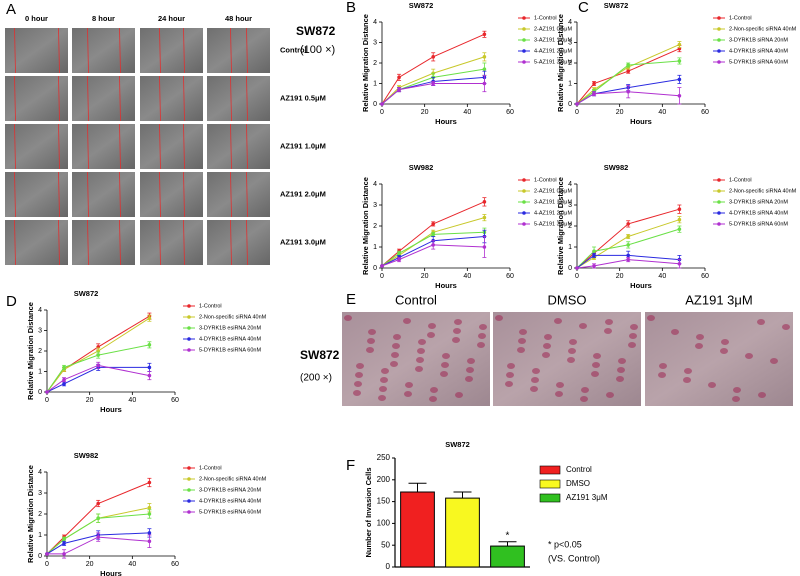 The image size is (800, 576). What do you see at coordinates (303, 97) in the screenshot?
I see `row-label: AZ191 0.5μM` at bounding box center [303, 97].